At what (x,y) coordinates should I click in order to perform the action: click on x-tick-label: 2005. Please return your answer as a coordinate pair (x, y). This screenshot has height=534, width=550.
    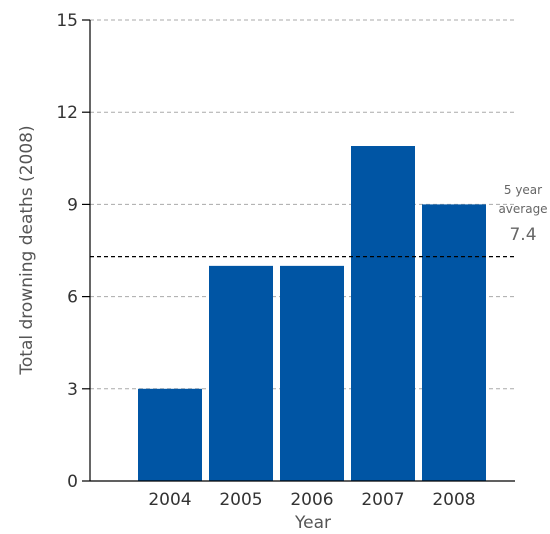
    Looking at the image, I should click on (240, 500).